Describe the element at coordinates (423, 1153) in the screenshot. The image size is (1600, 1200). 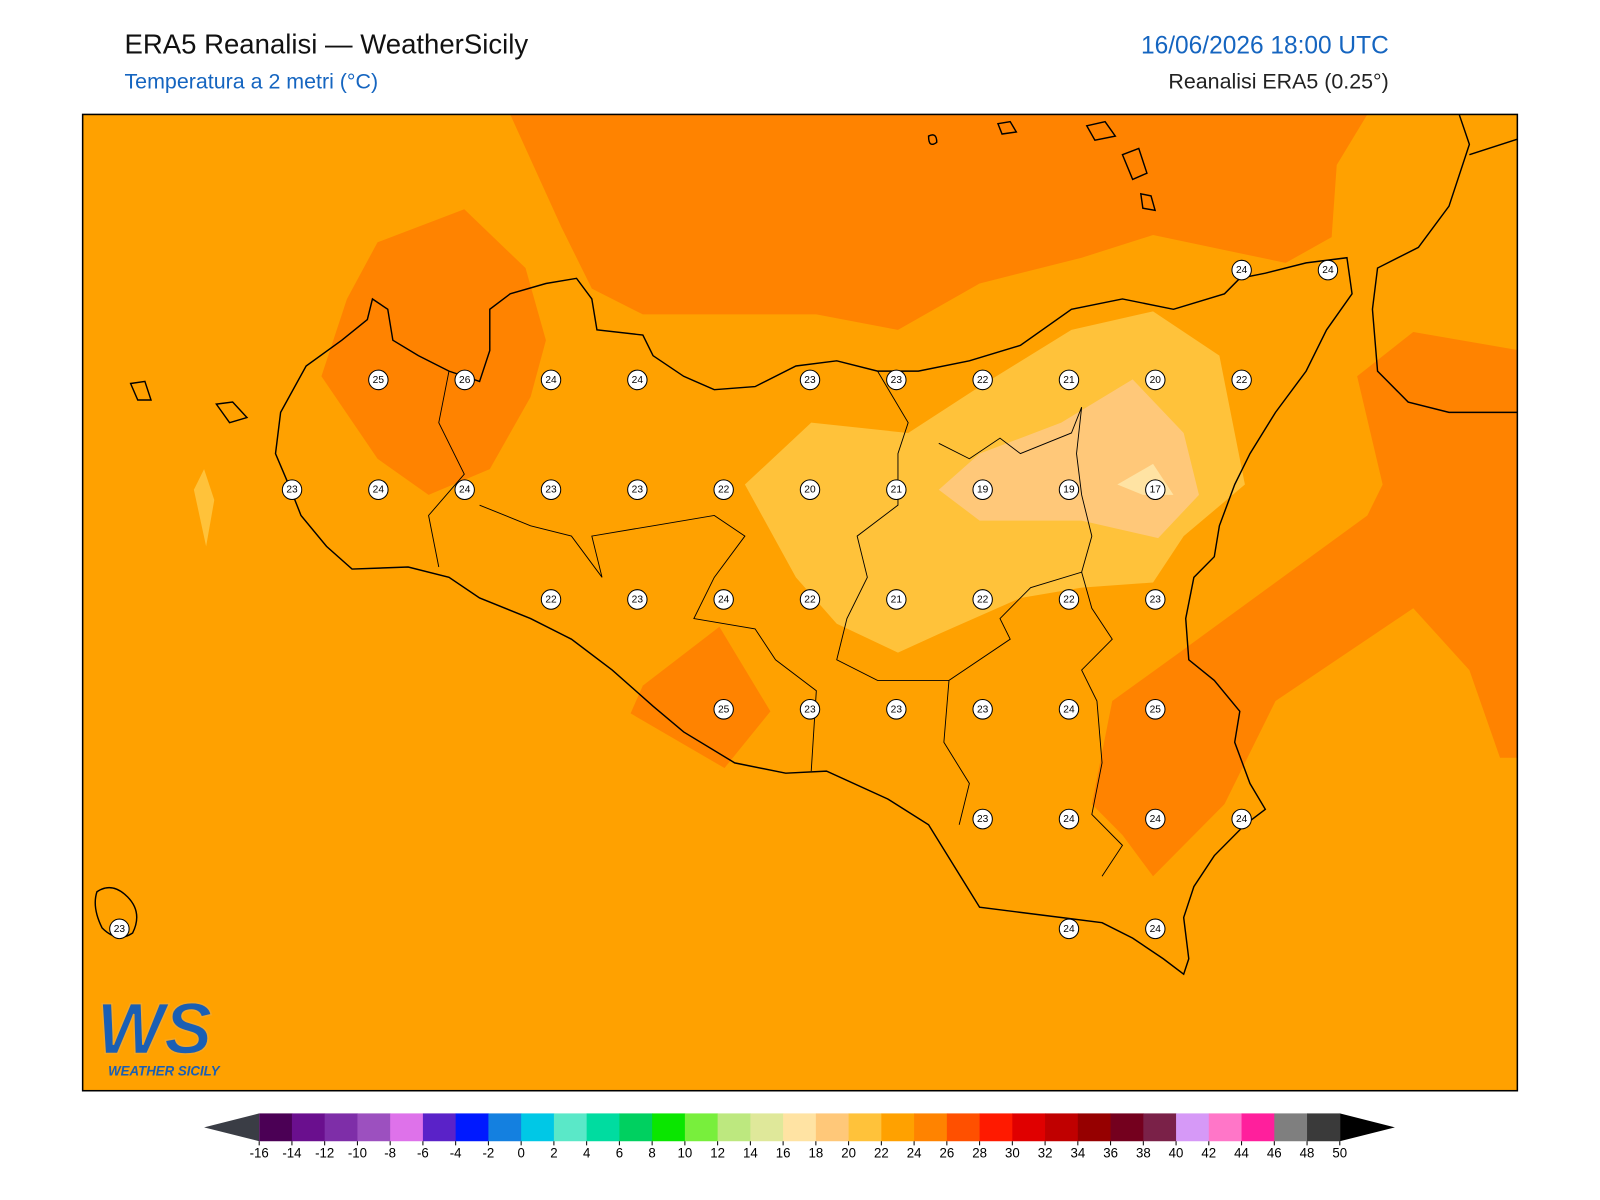
I see `colorbar-tick-label: -6` at that location.